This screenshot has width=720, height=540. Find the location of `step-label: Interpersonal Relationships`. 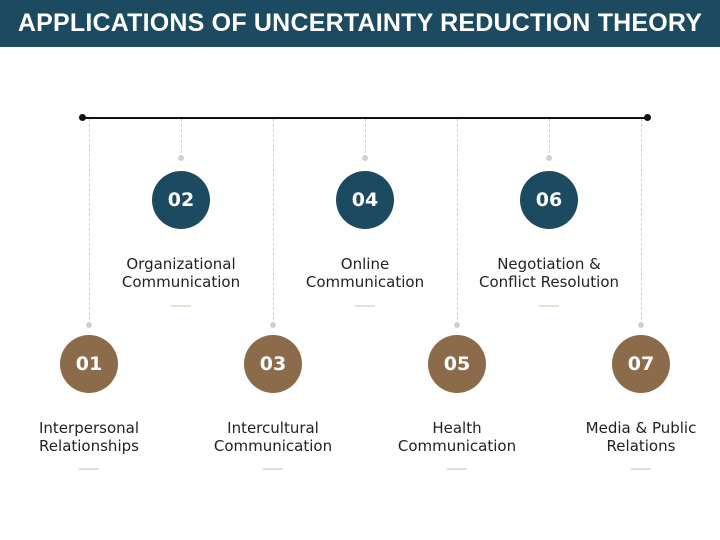

step-label: Interpersonal Relationships is located at coordinates (89, 437).